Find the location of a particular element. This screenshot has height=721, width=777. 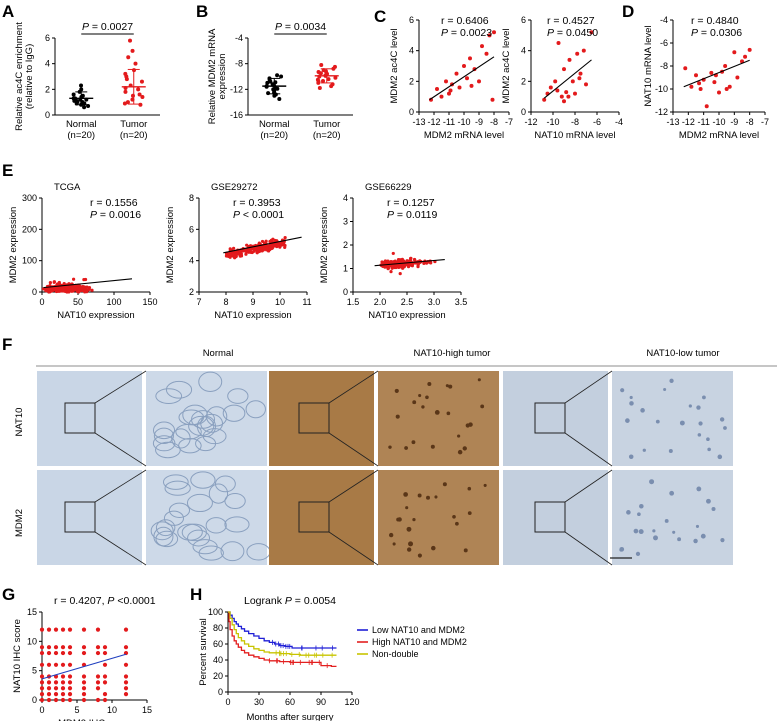

y-tick-label: 4 is located at coordinates (191, 261).